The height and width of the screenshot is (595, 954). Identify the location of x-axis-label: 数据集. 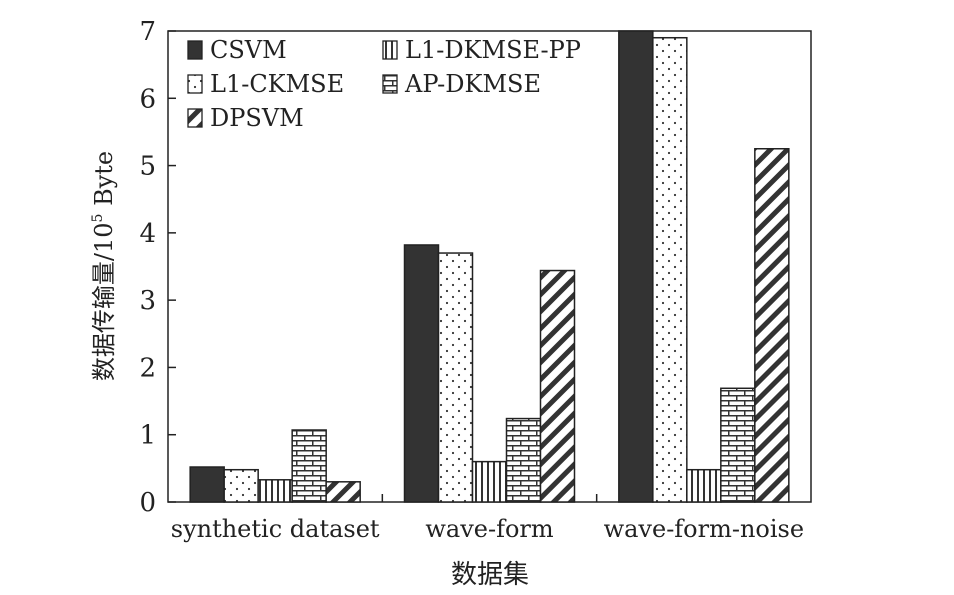
(490, 575).